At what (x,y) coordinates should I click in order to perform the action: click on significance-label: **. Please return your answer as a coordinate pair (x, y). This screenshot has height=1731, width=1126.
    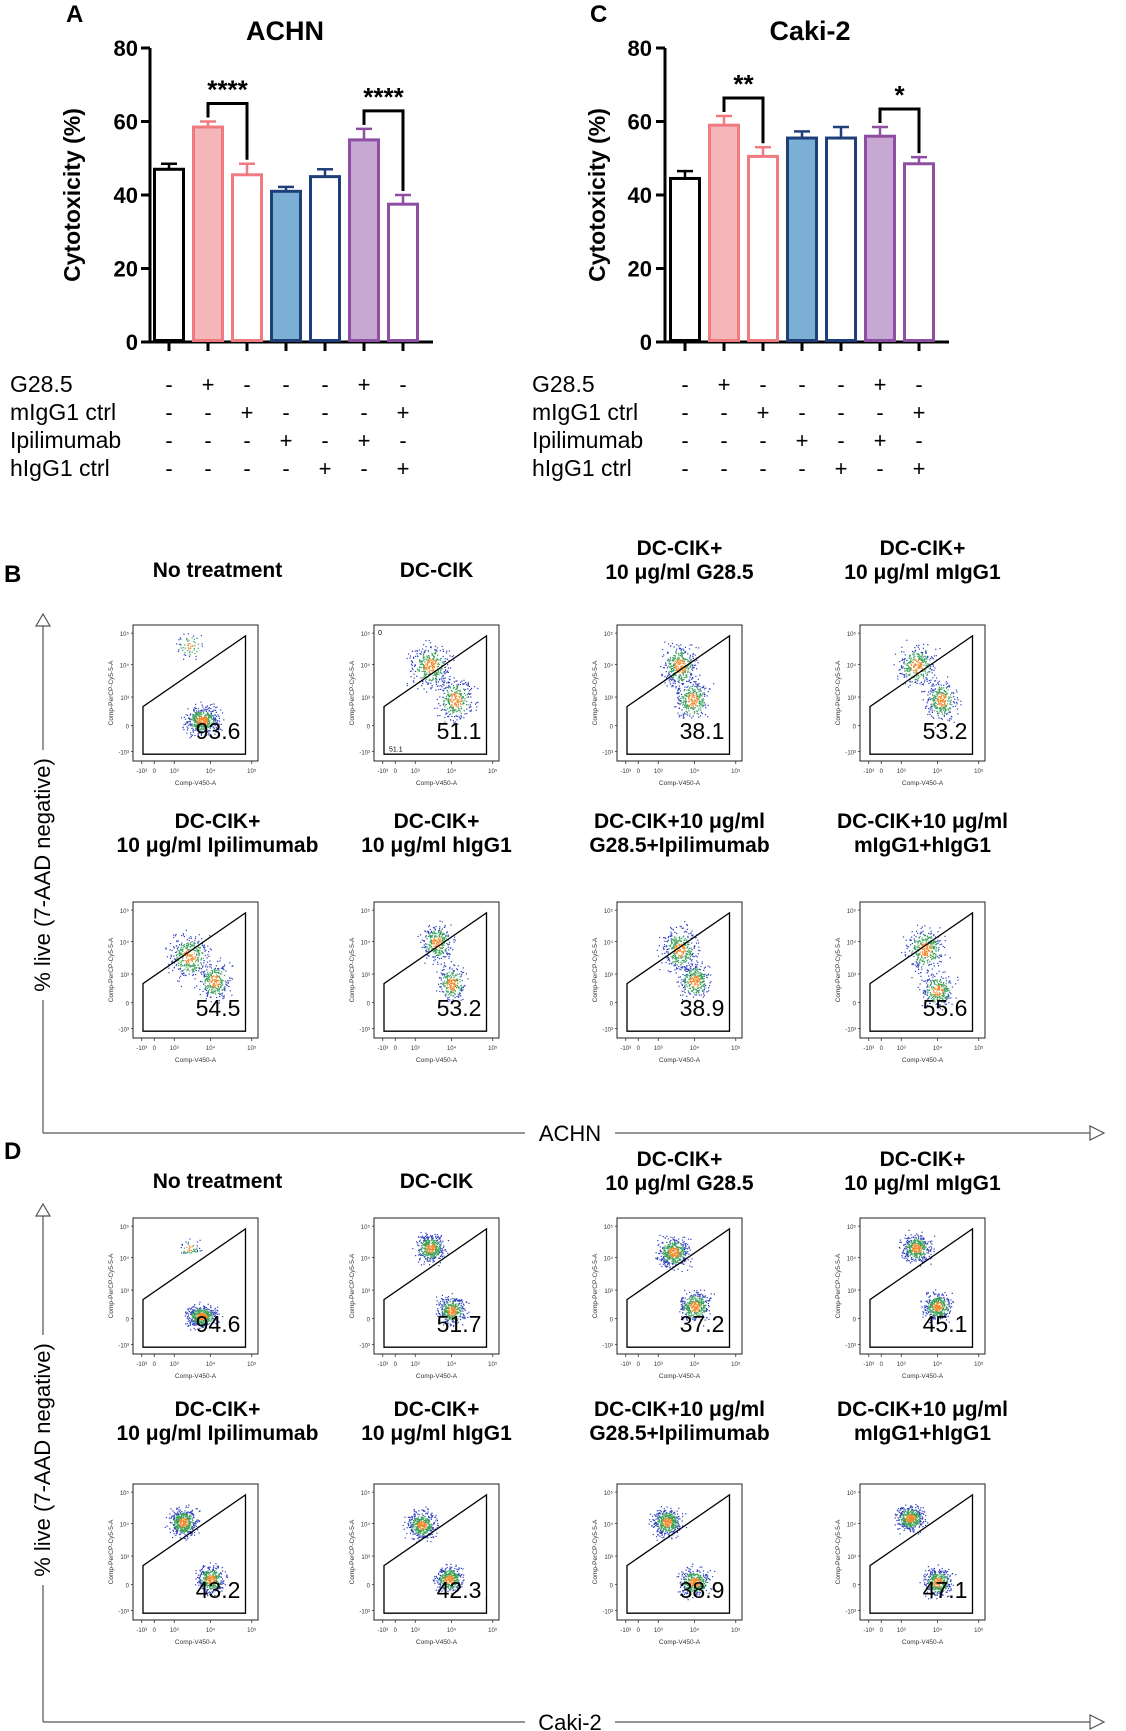
    Looking at the image, I should click on (743, 84).